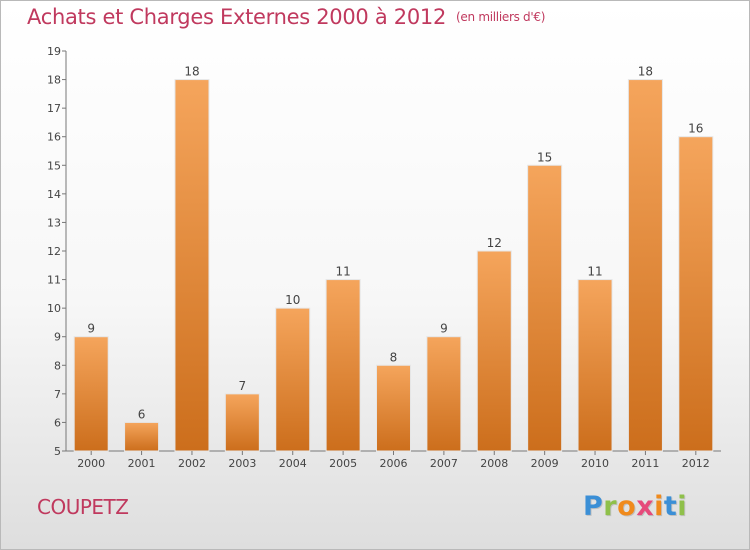 The width and height of the screenshot is (750, 550). I want to click on y-tick-label: 18, so click(54, 80).